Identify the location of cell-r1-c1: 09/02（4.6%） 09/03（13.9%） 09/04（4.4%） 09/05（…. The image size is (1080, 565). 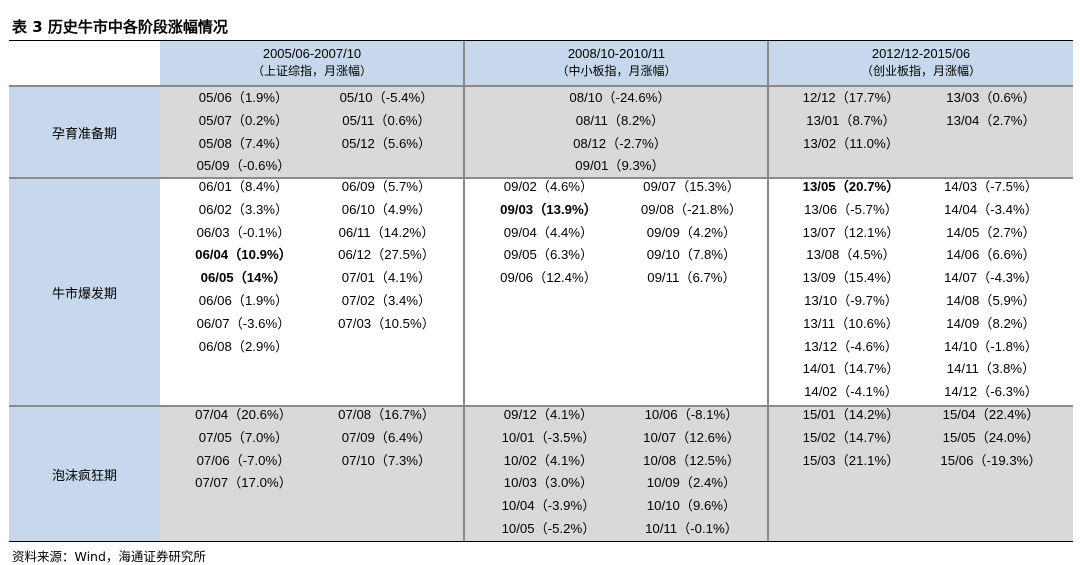
(620, 233).